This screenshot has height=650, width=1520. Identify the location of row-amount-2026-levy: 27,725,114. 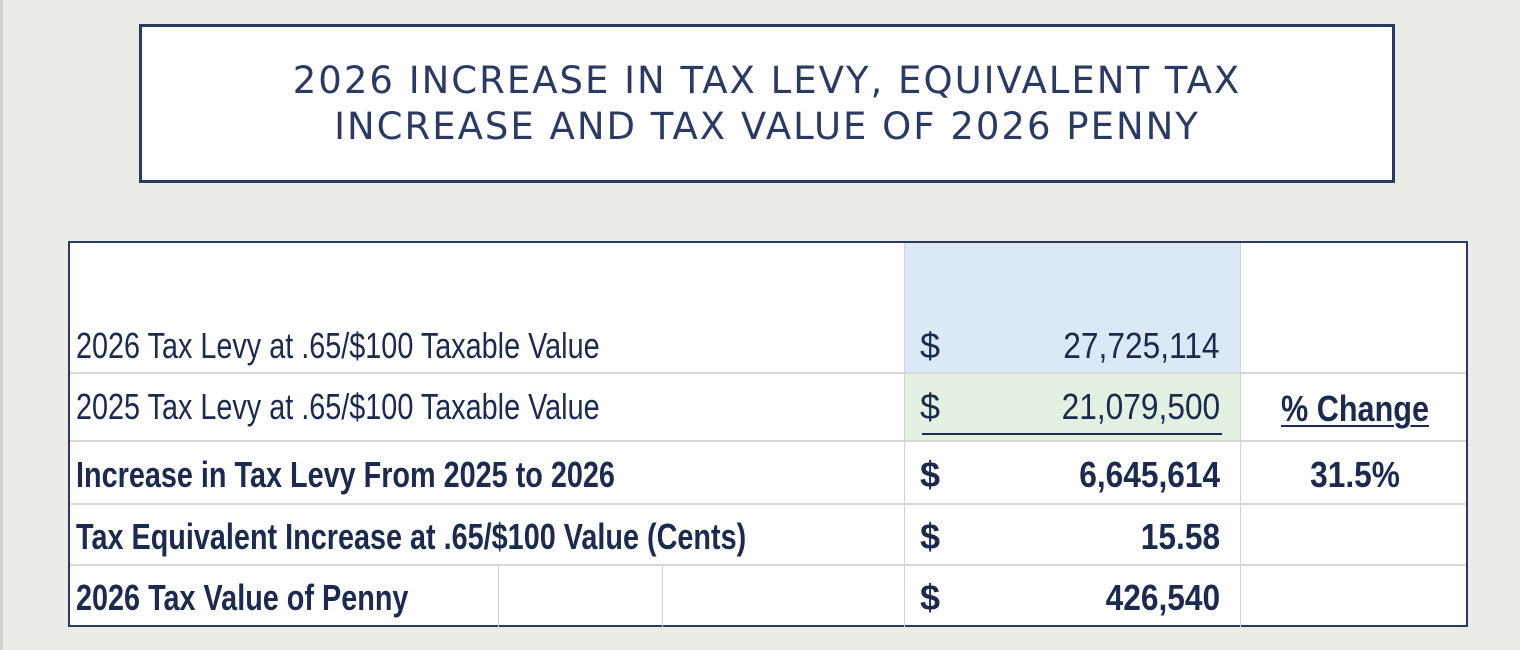
(1141, 345).